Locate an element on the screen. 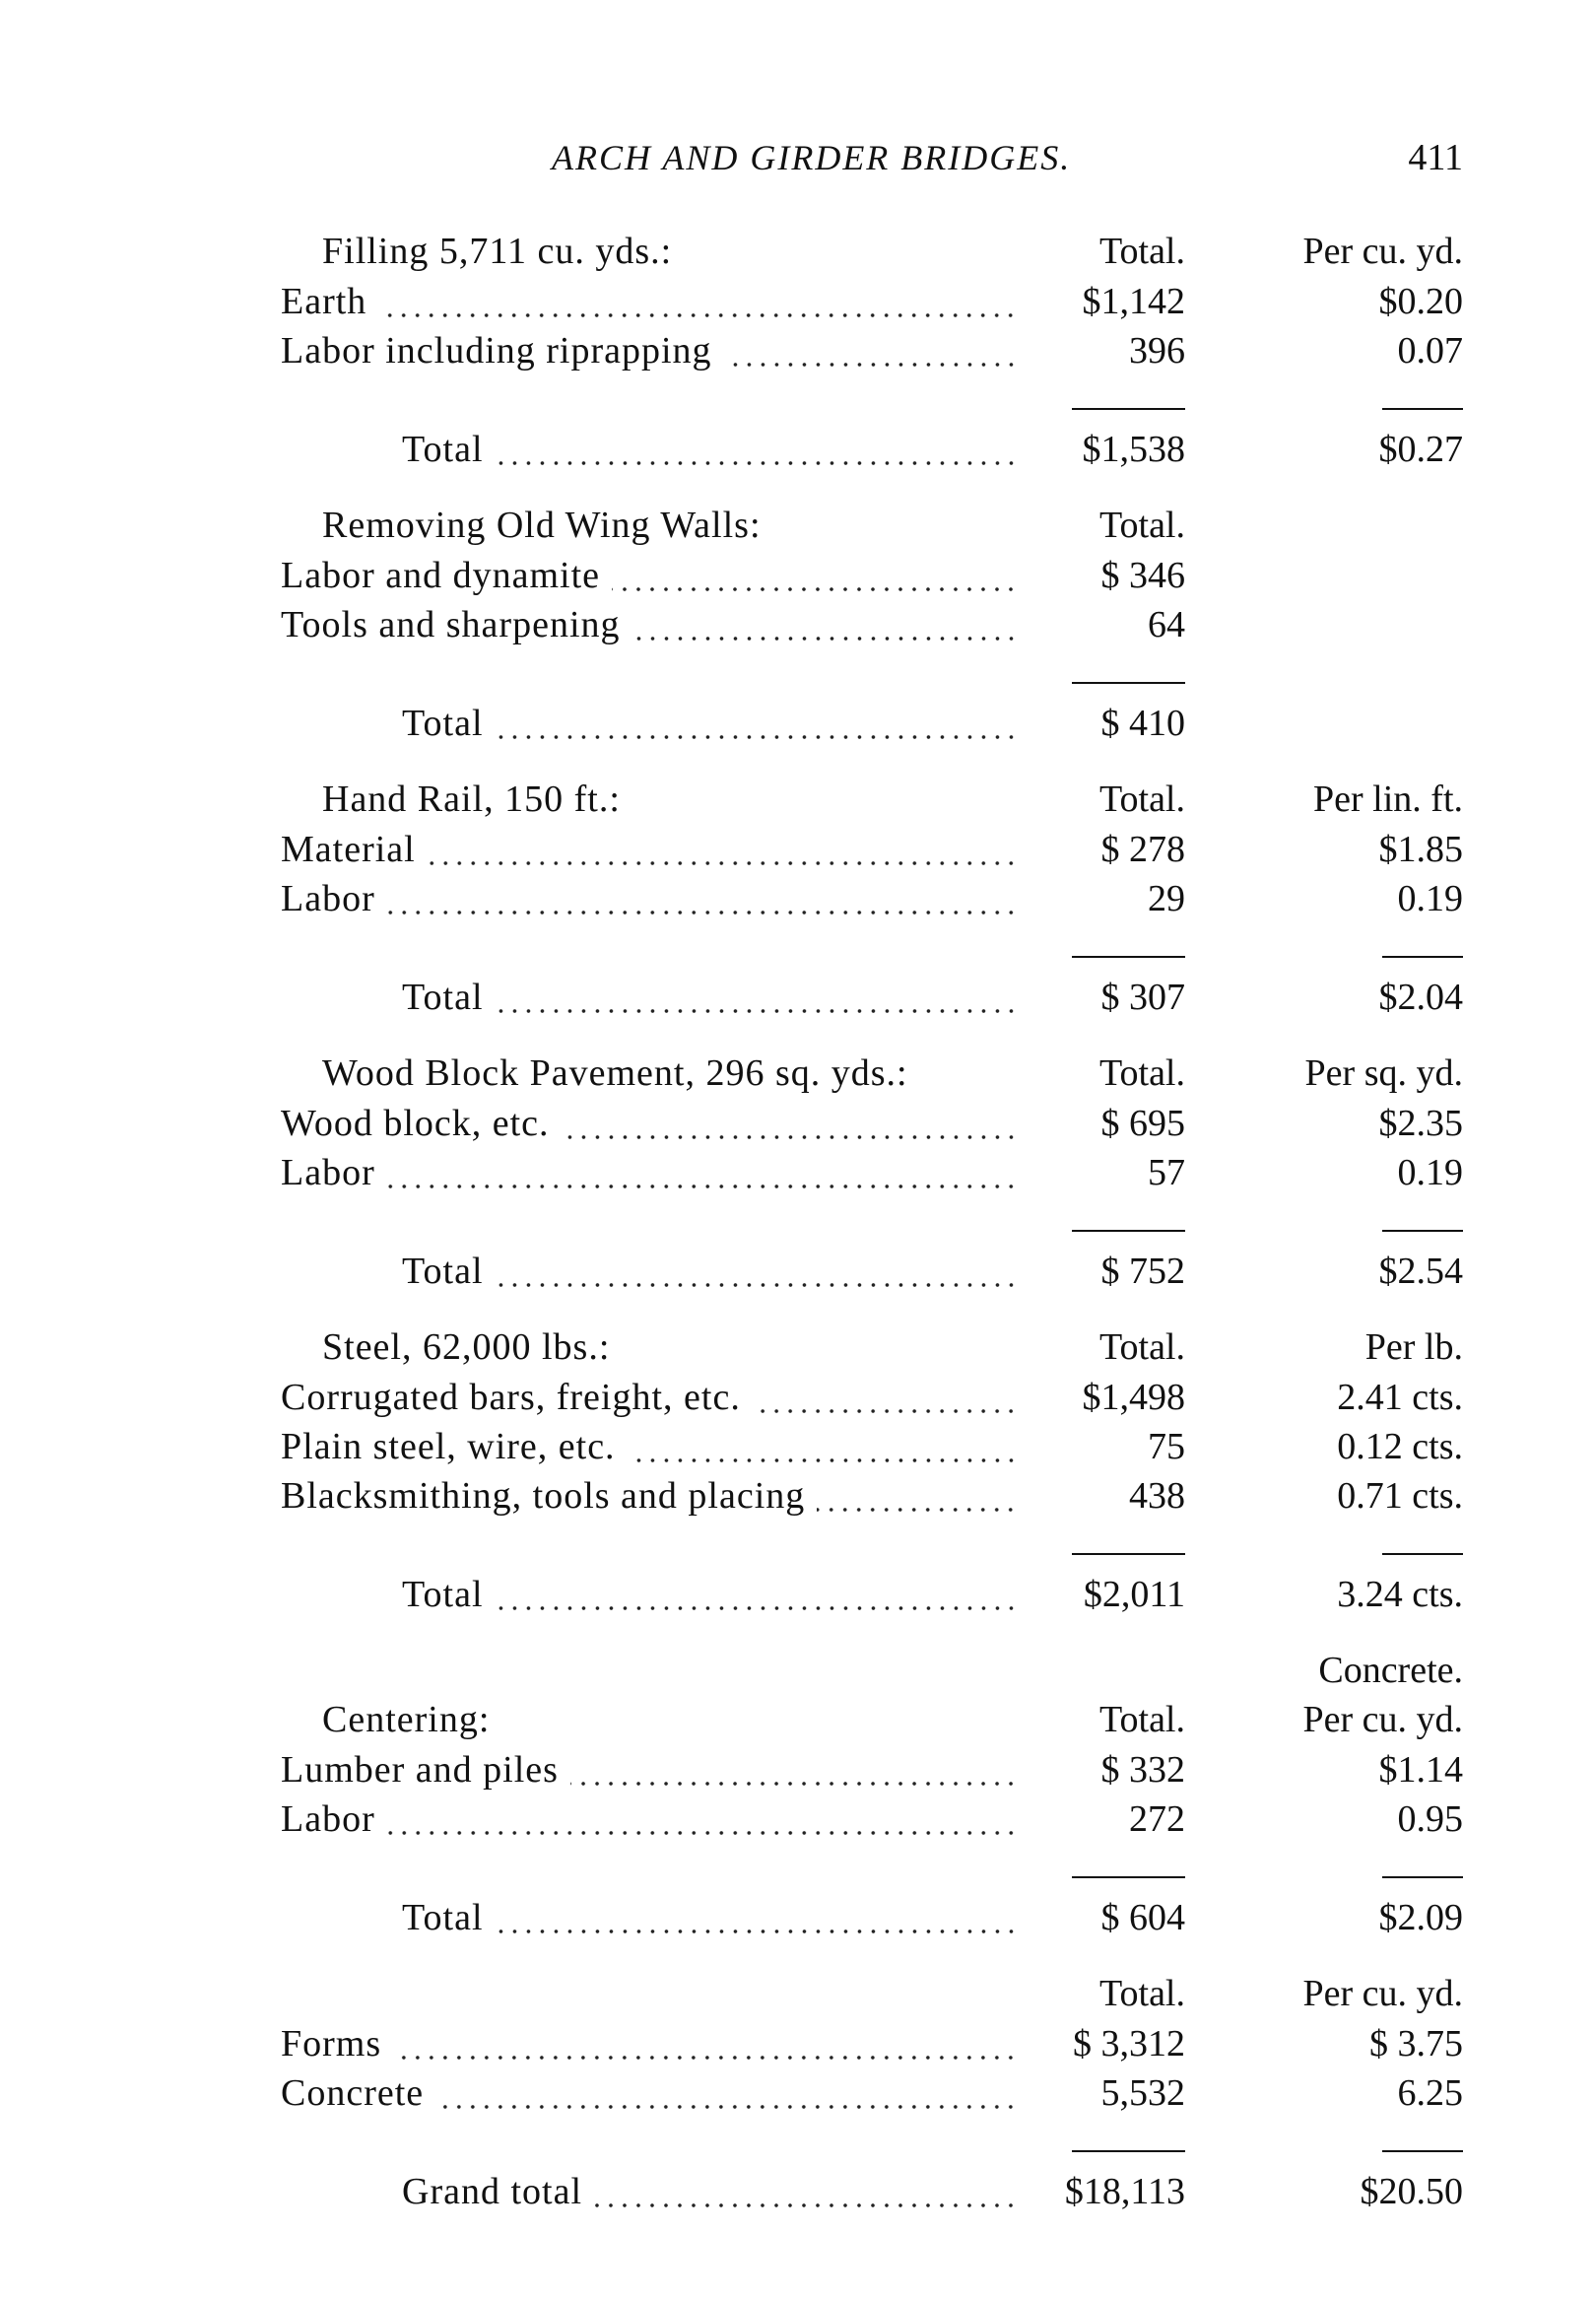  label-cell: Material is located at coordinates (654, 849).